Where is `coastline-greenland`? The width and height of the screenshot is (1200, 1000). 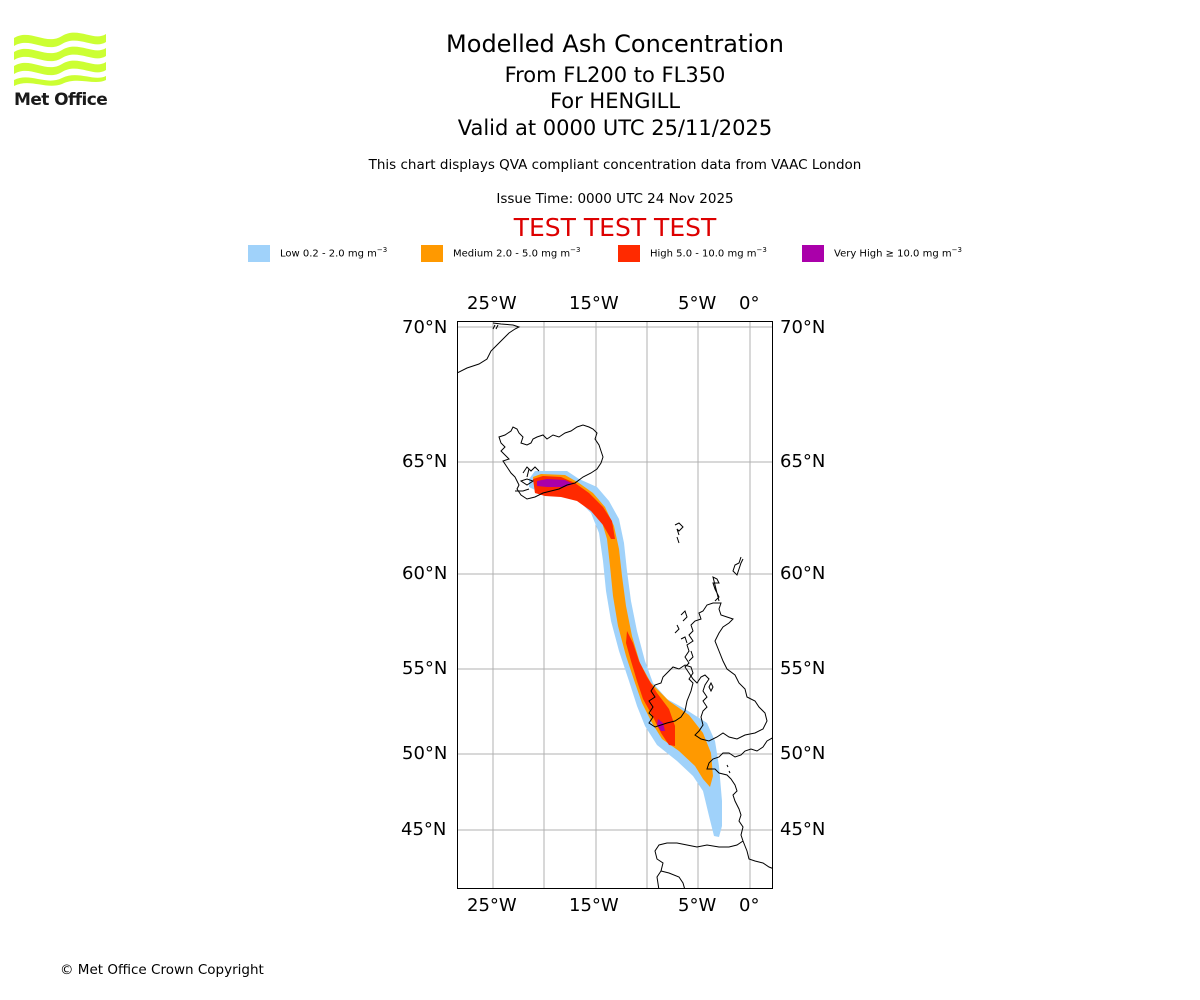 coastline-greenland is located at coordinates (489, 348).